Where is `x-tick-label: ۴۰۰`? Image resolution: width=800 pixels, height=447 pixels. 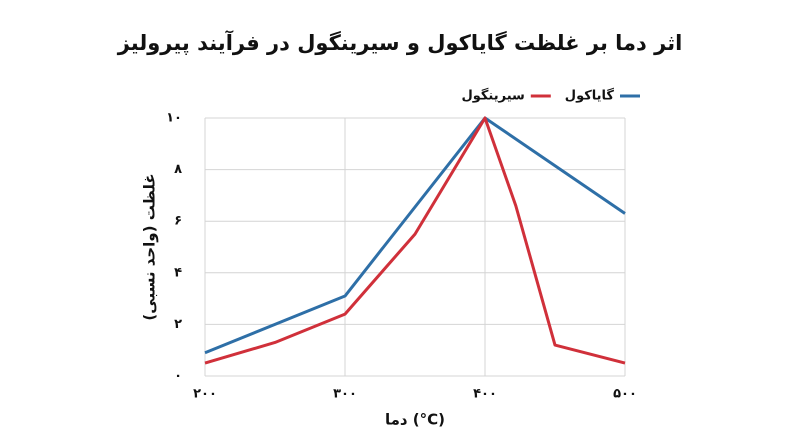
x-tick-label: ۴۰۰ is located at coordinates (485, 394).